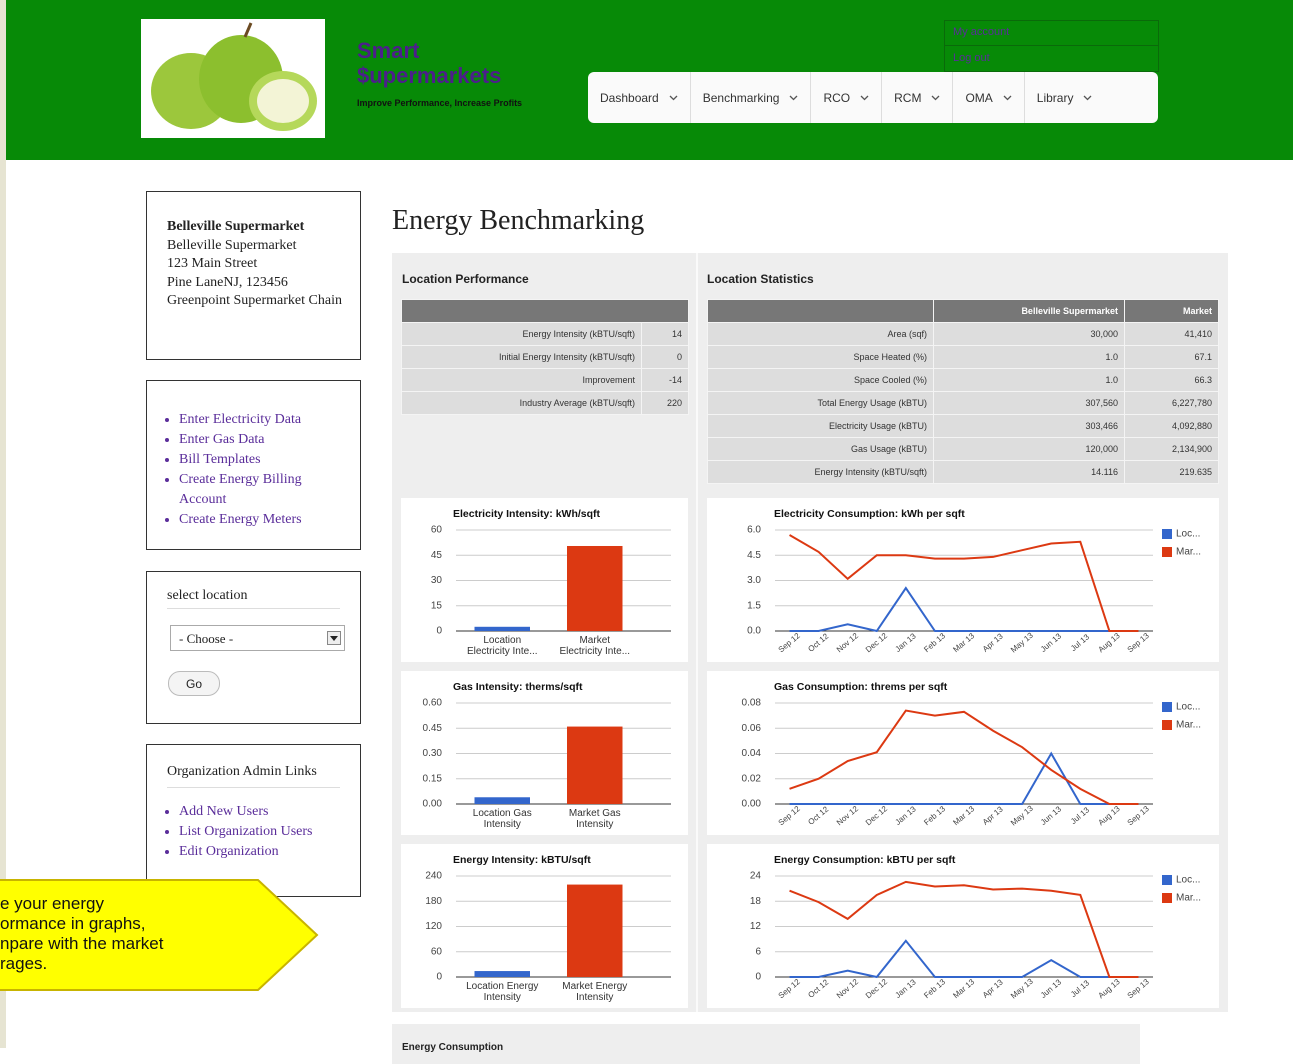  Describe the element at coordinates (248, 30) in the screenshot. I see `stem` at that location.